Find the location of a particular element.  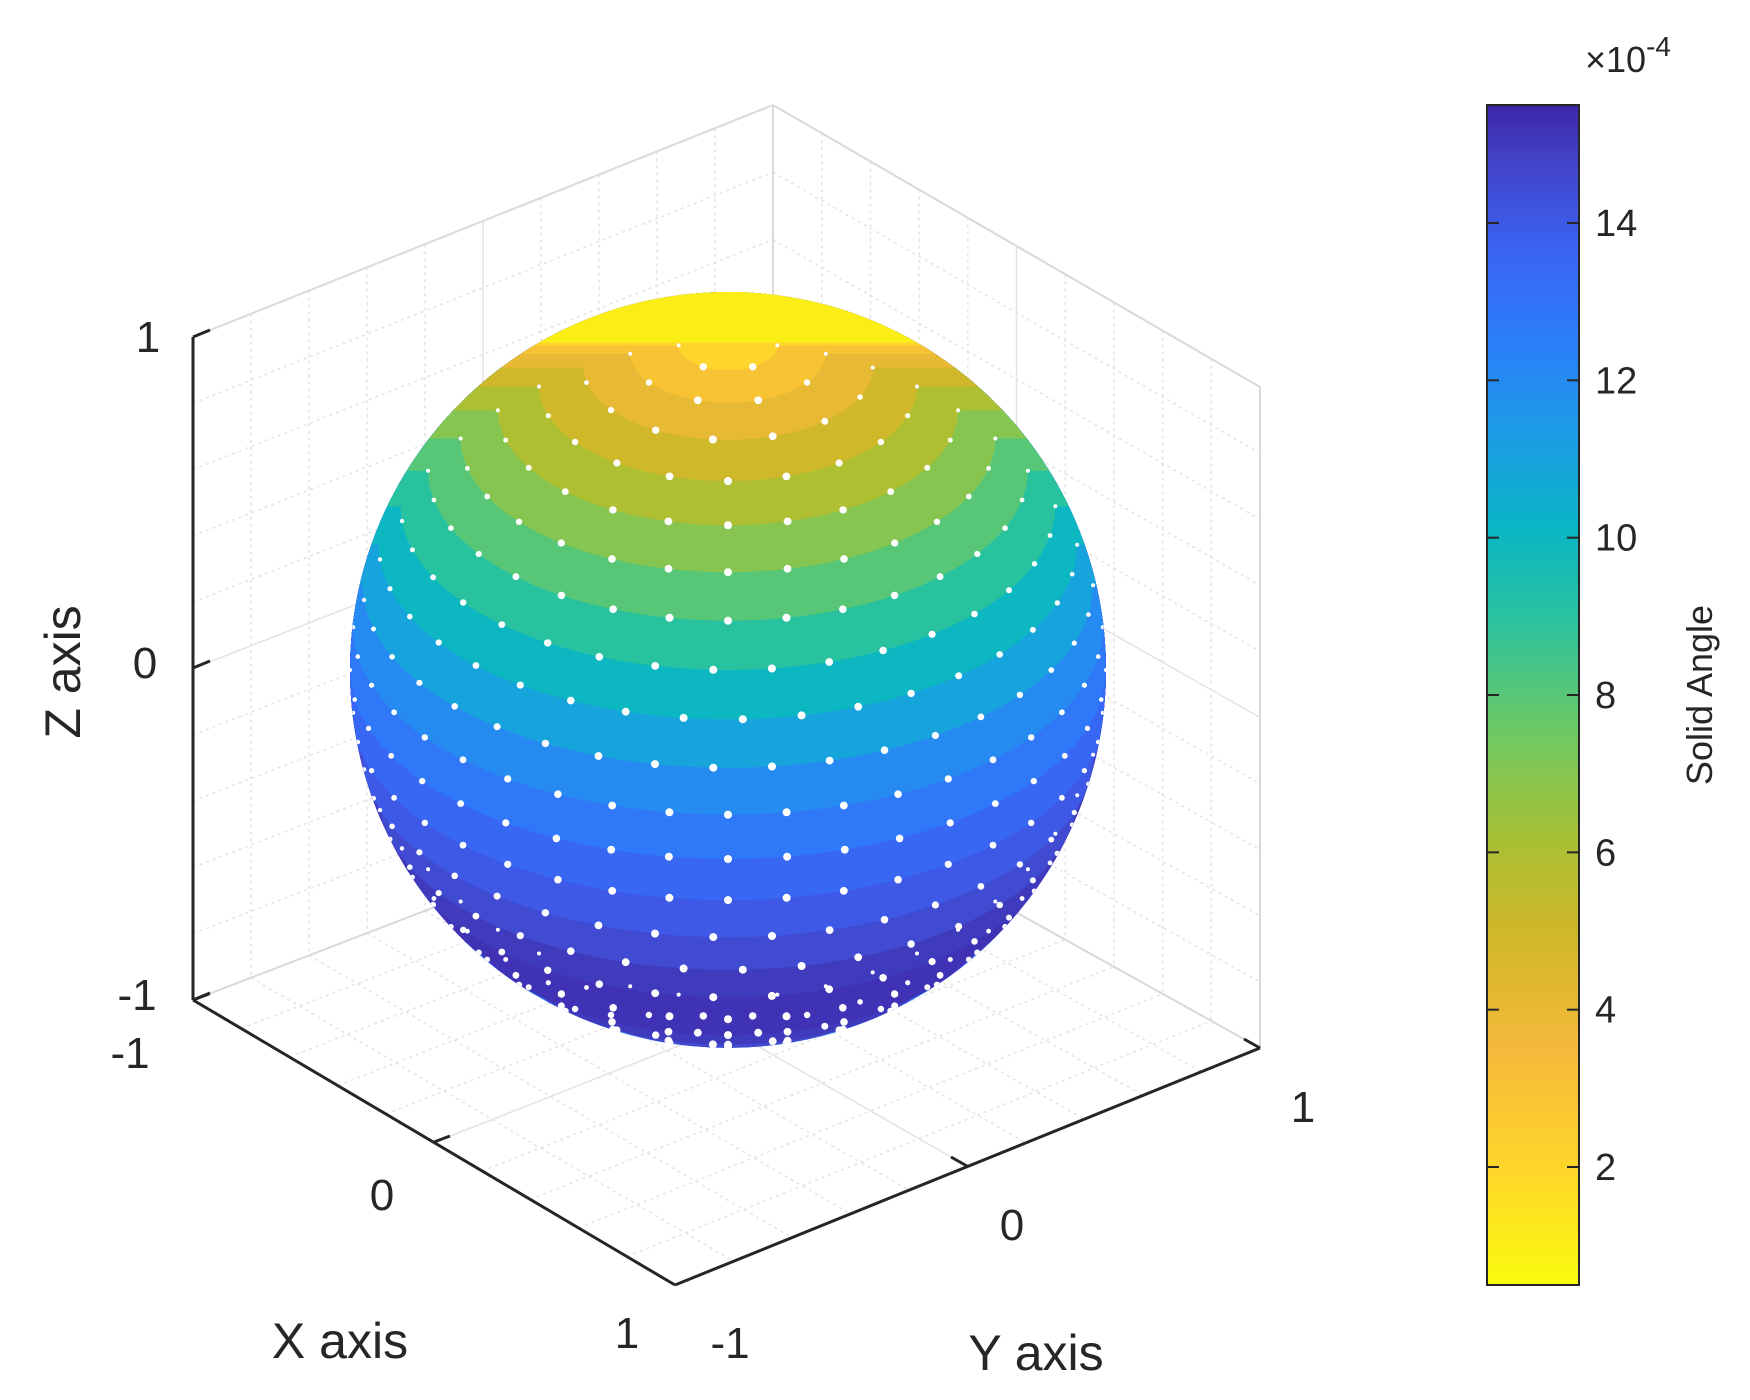

y-axis-label: Y axis is located at coordinates (1035, 1353).